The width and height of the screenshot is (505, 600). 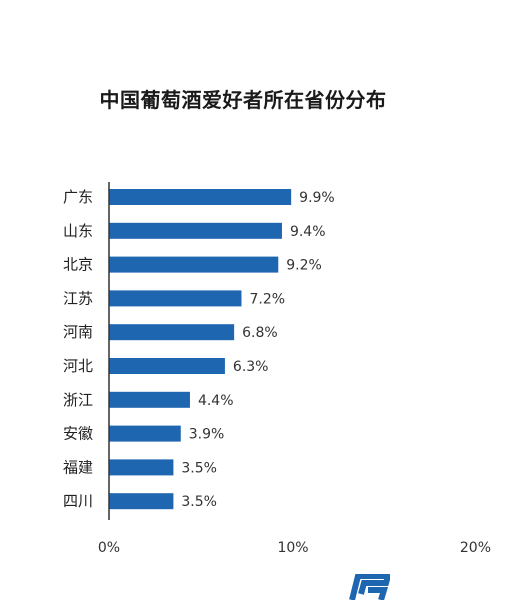 What do you see at coordinates (78, 434) in the screenshot?
I see `category-label-7: 安徽` at bounding box center [78, 434].